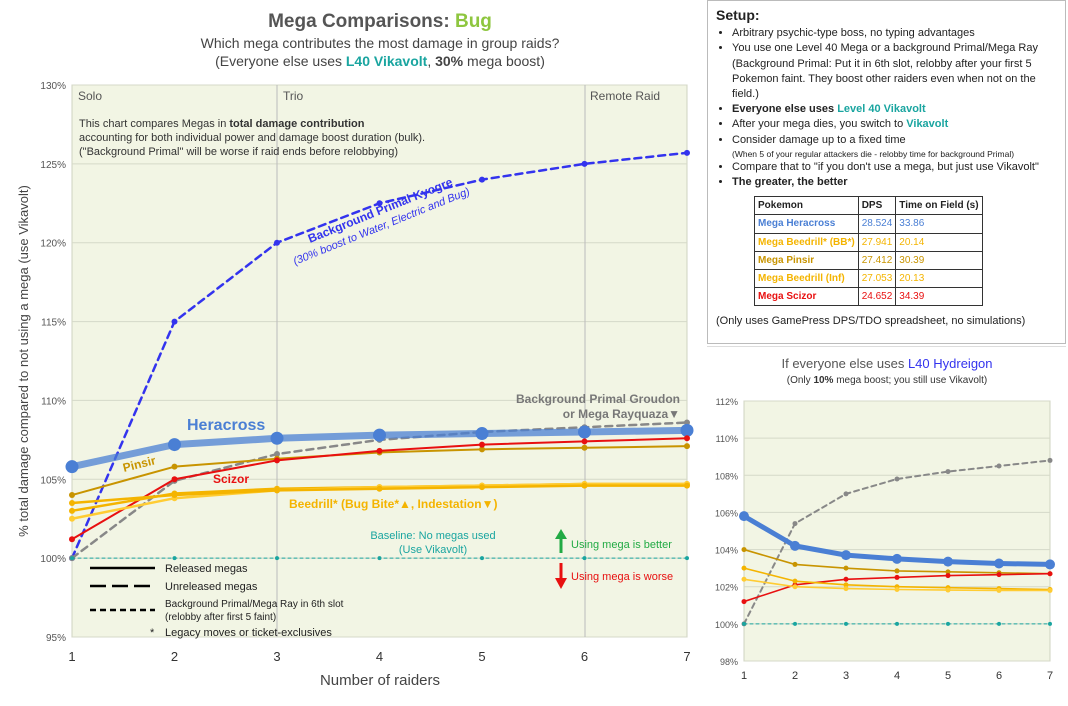 Image resolution: width=1068 pixels, height=706 pixels. What do you see at coordinates (726, 625) in the screenshot?
I see `y-tick-label: 100%` at bounding box center [726, 625].